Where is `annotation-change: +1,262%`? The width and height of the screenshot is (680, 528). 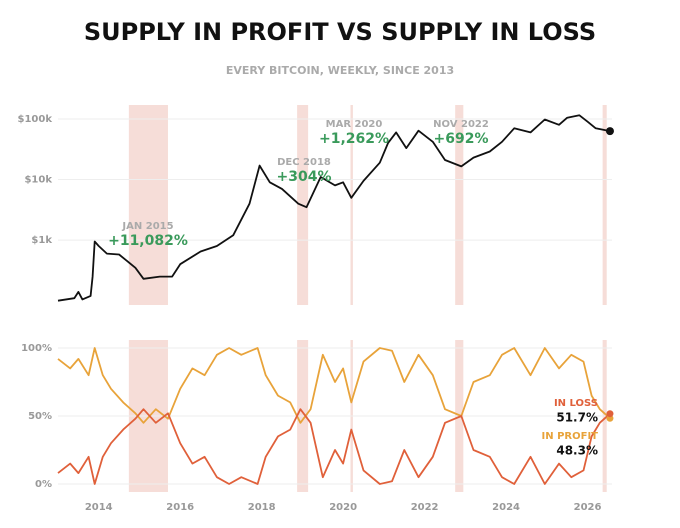
annotation-change: +1,262% is located at coordinates (354, 139).